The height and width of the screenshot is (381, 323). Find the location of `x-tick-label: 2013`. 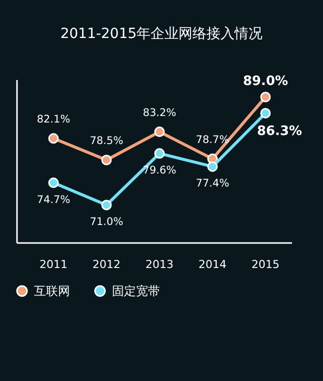

x-tick-label: 2013 is located at coordinates (160, 264).